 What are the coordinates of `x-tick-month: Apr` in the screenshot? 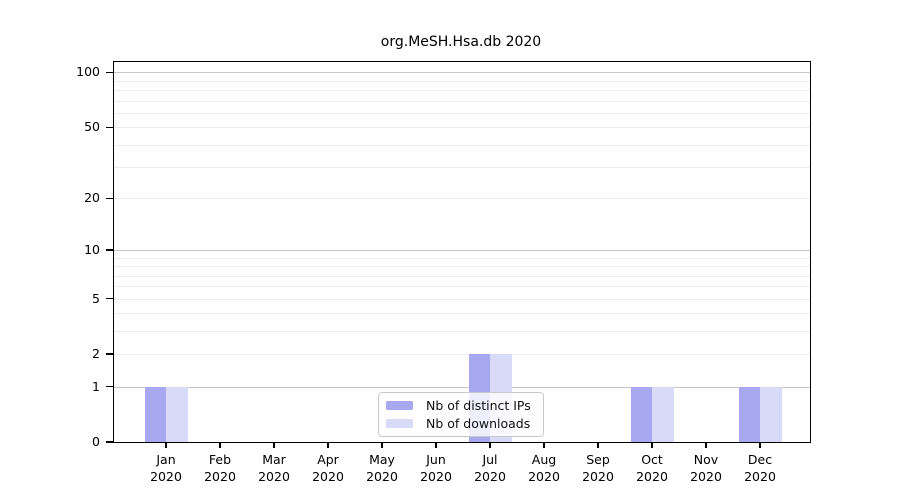 It's located at (328, 459).